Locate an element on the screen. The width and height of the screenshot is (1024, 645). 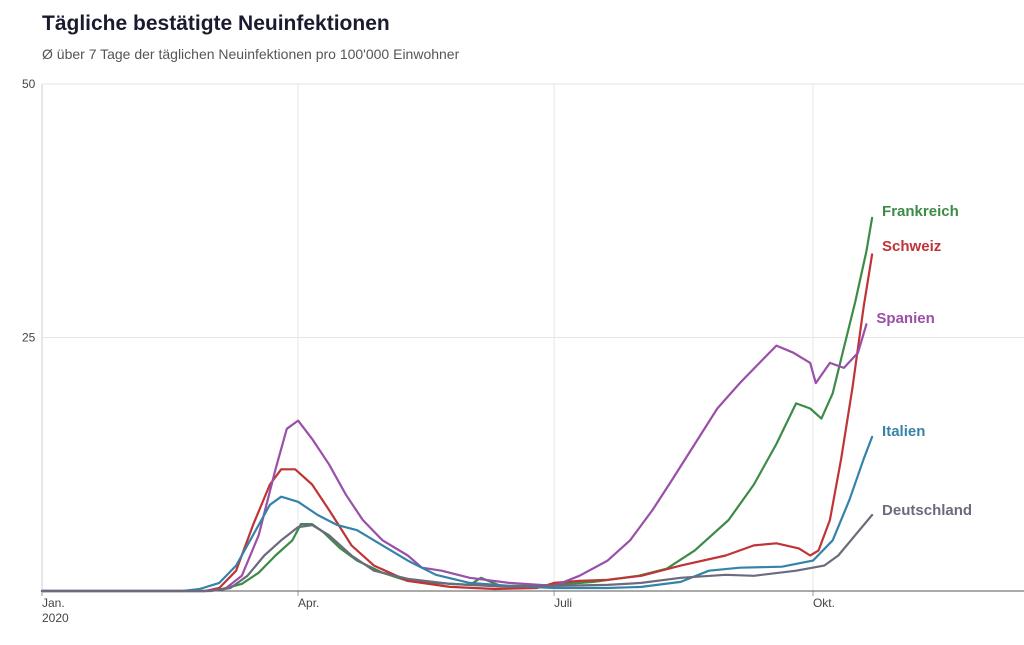
series-label-schweiz: Schweiz is located at coordinates (911, 246).